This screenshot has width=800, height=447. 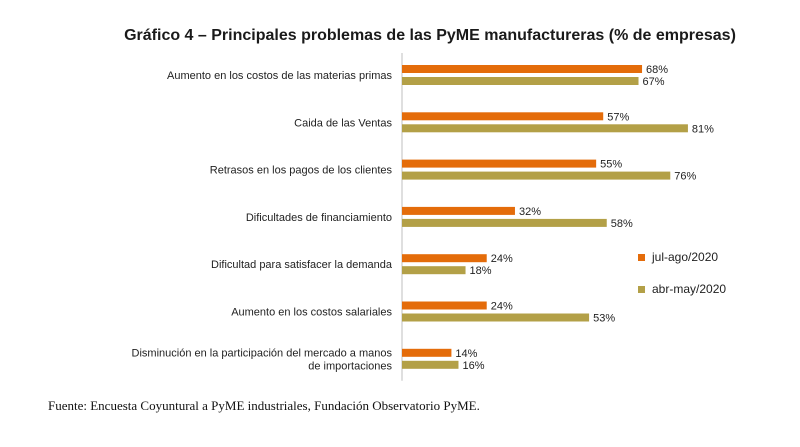 I want to click on data-label: 67%, so click(x=654, y=82).